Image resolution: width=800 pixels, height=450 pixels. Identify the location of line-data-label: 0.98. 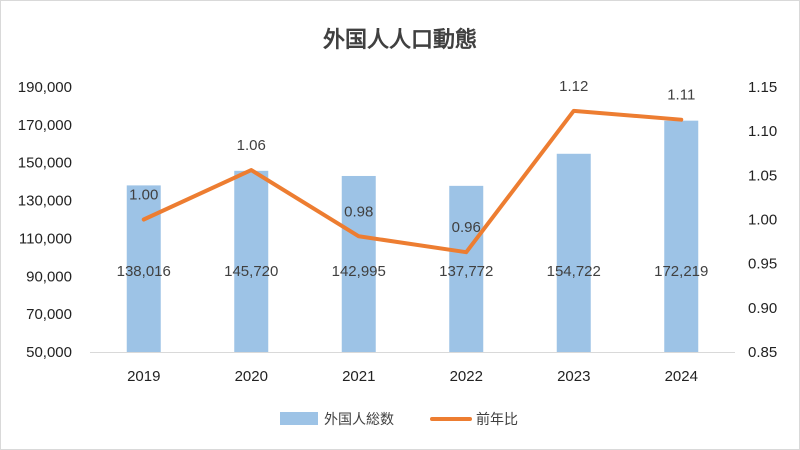
(358, 211).